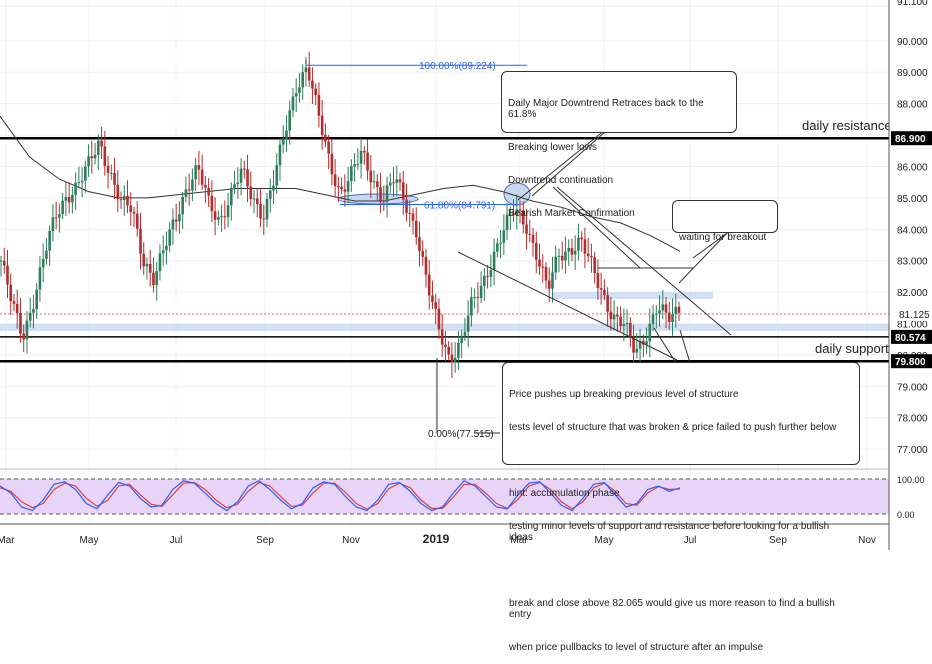  I want to click on time-tick-label: Sep, so click(778, 540).